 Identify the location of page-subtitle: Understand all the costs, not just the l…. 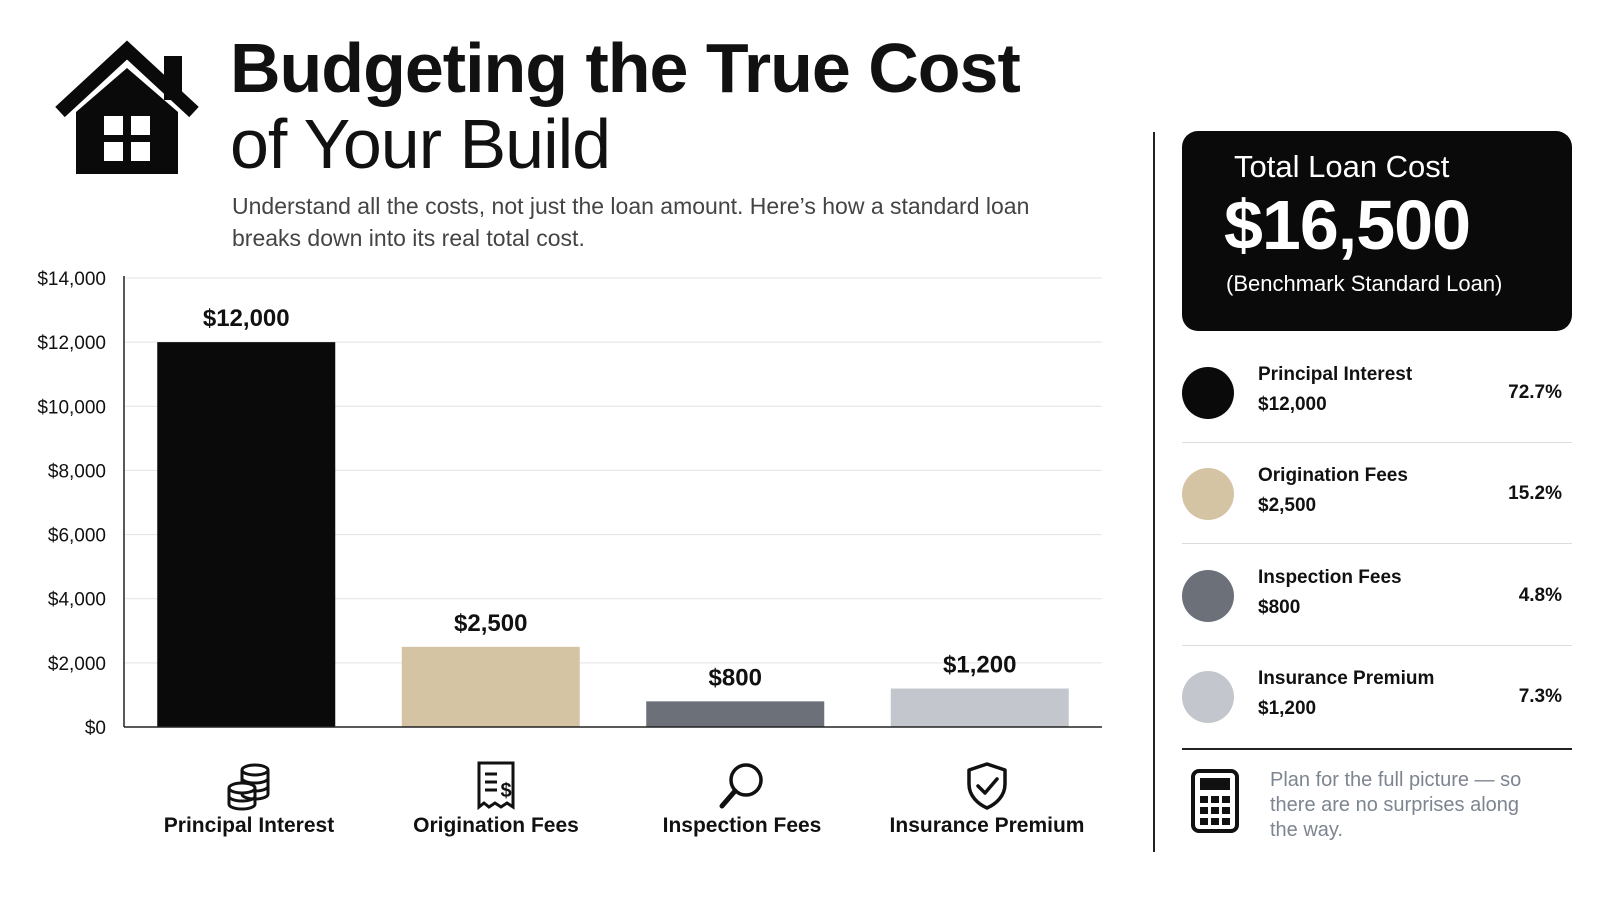
(631, 222).